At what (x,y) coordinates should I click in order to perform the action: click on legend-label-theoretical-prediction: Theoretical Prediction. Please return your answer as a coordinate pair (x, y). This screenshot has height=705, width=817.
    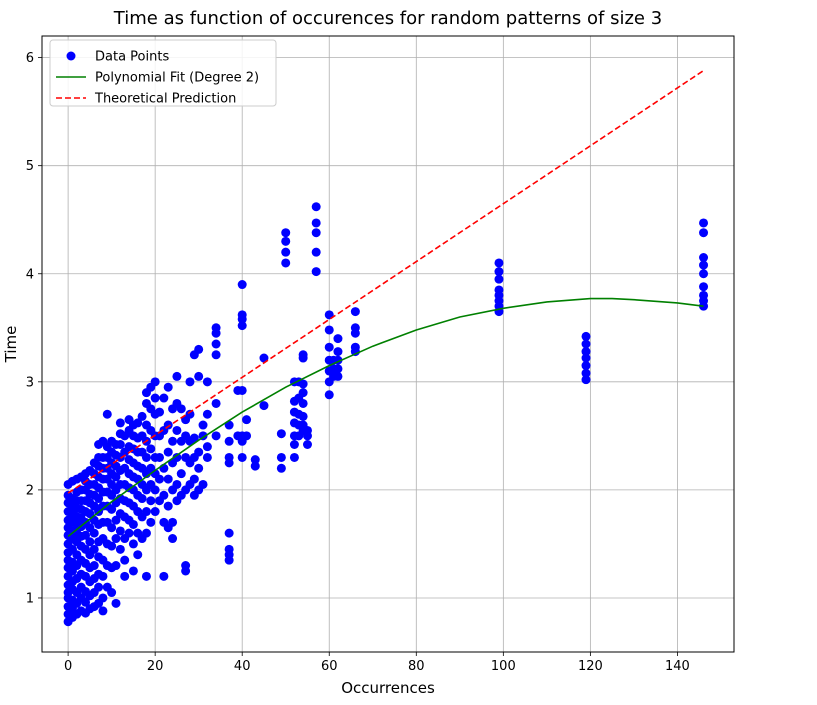
    Looking at the image, I should click on (165, 99).